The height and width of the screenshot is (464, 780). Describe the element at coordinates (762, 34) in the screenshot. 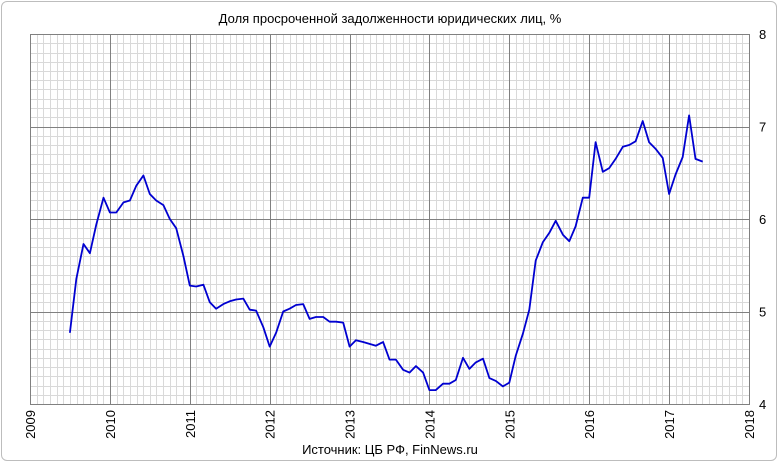

I see `y-tick-label: 8` at that location.